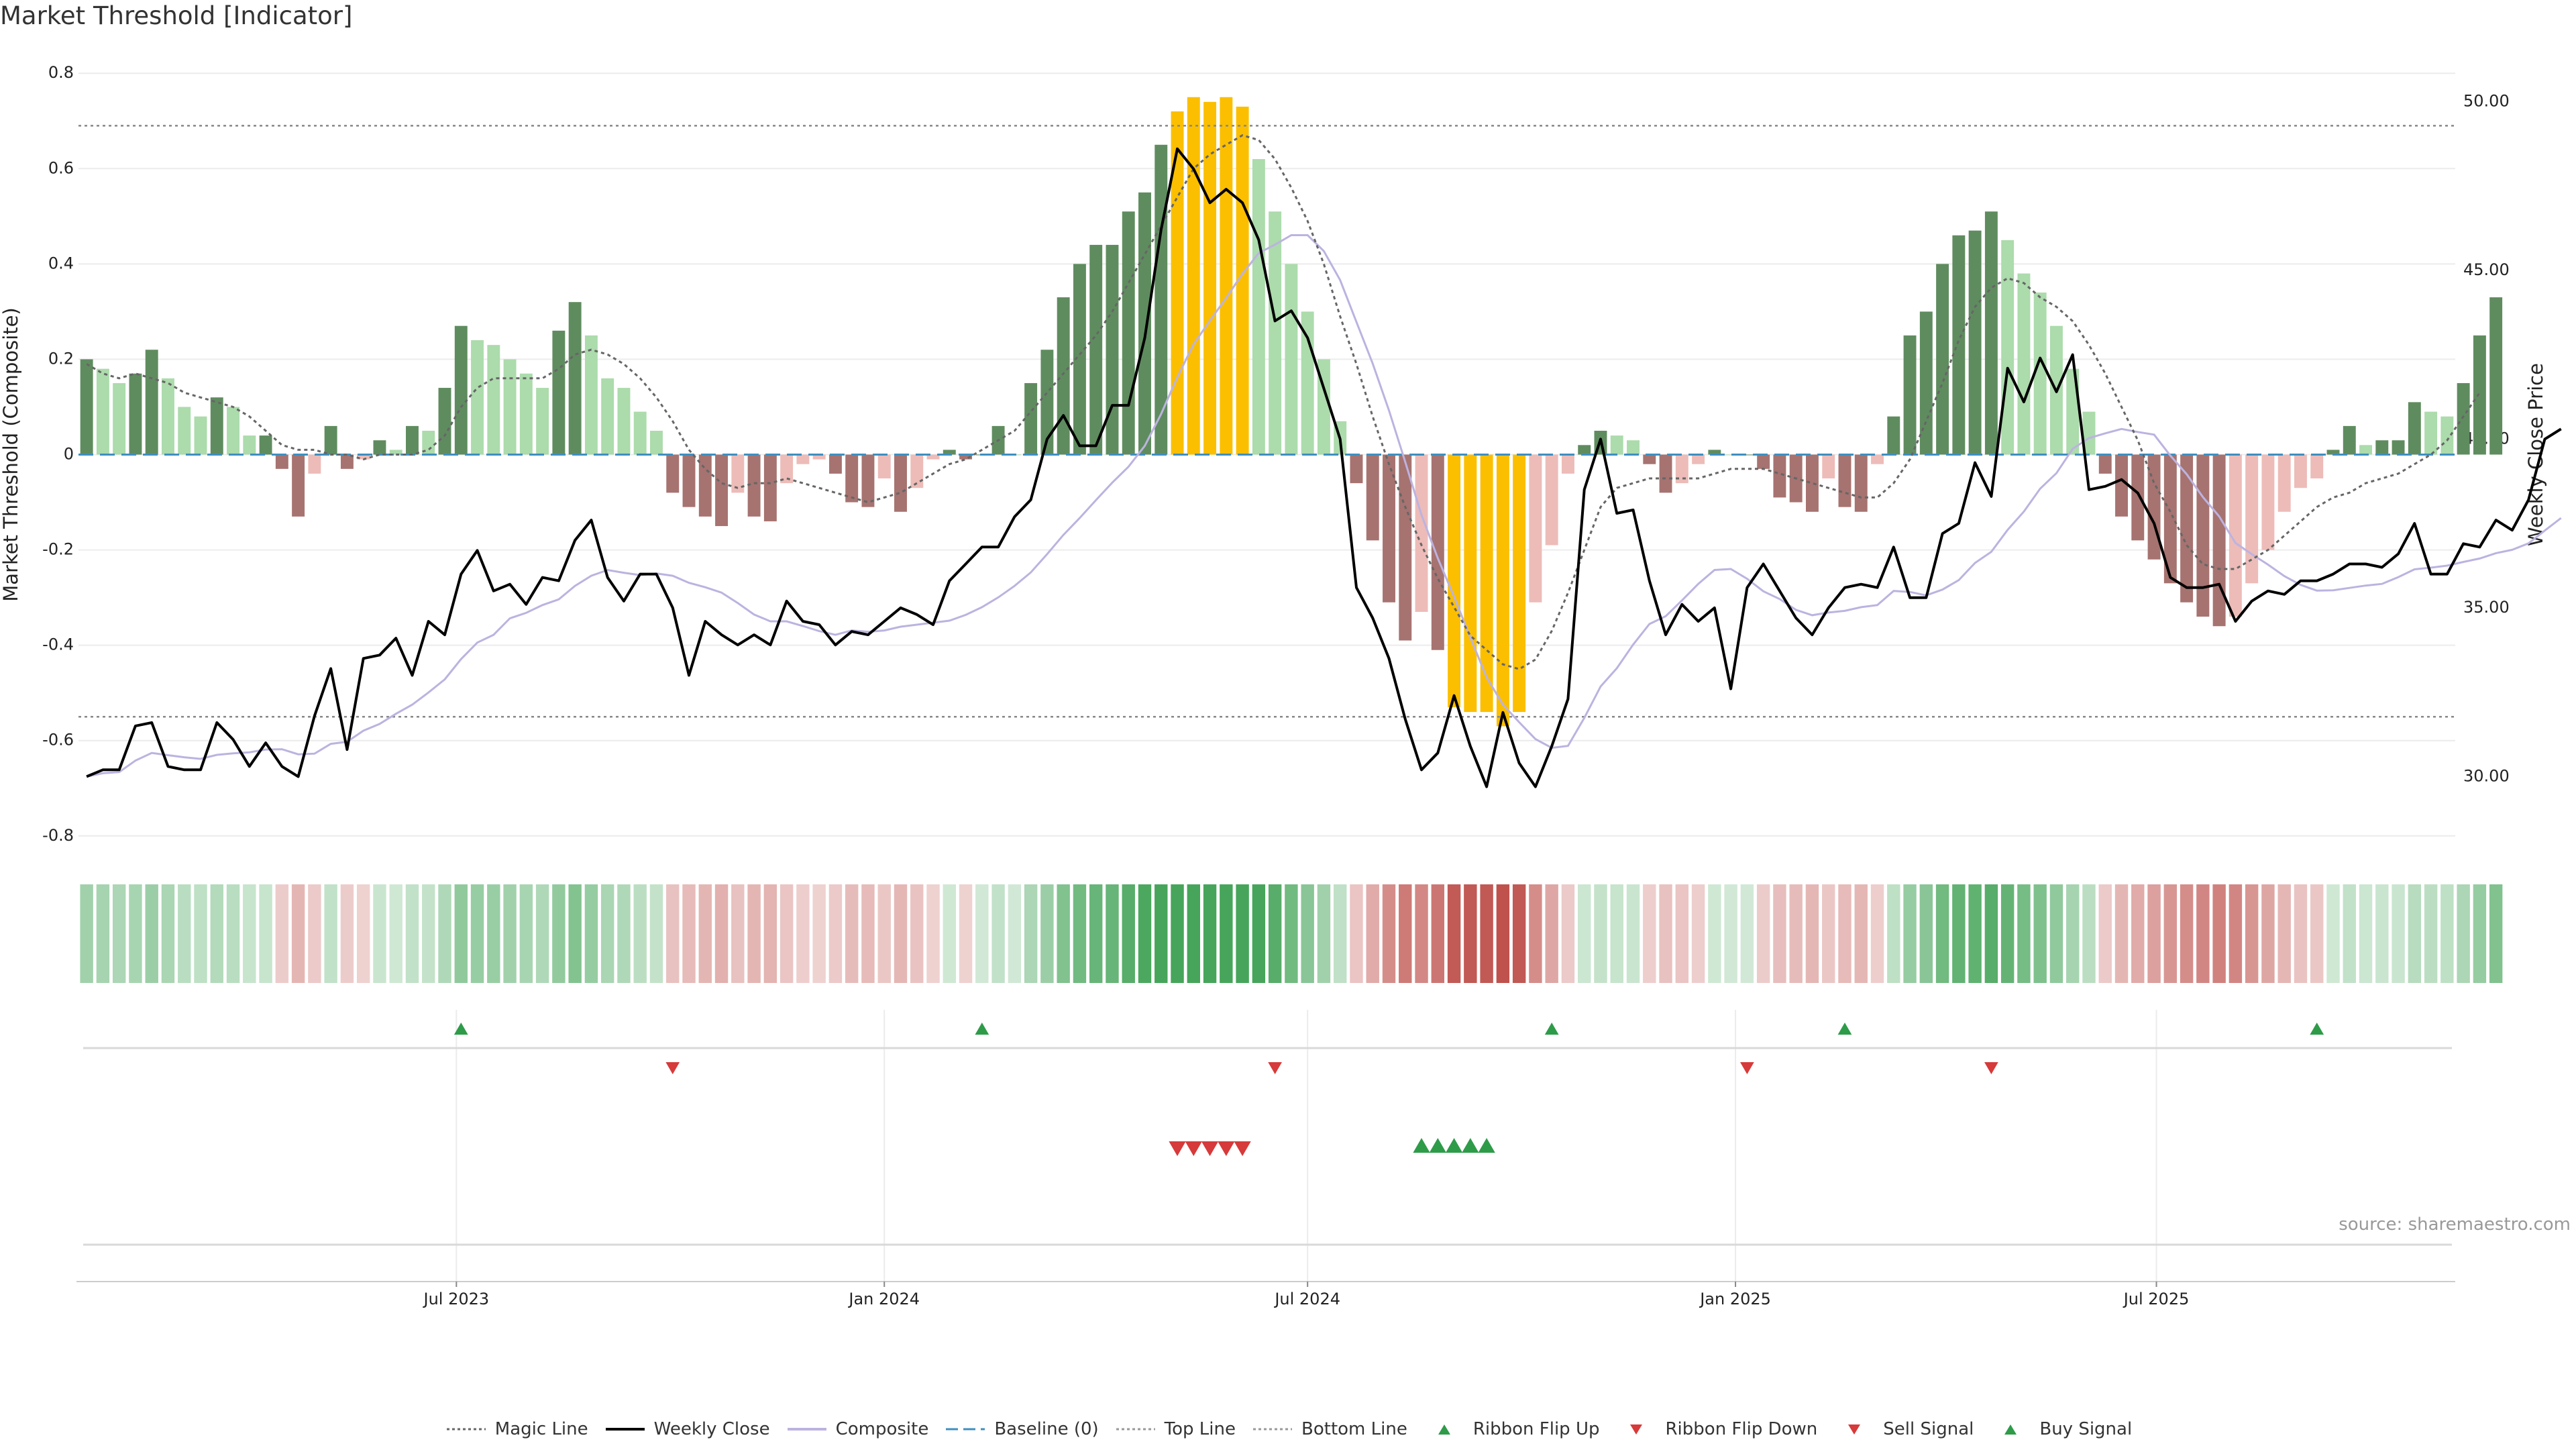  Describe the element at coordinates (1636, 1430) in the screenshot. I see `legend-swatch` at that location.